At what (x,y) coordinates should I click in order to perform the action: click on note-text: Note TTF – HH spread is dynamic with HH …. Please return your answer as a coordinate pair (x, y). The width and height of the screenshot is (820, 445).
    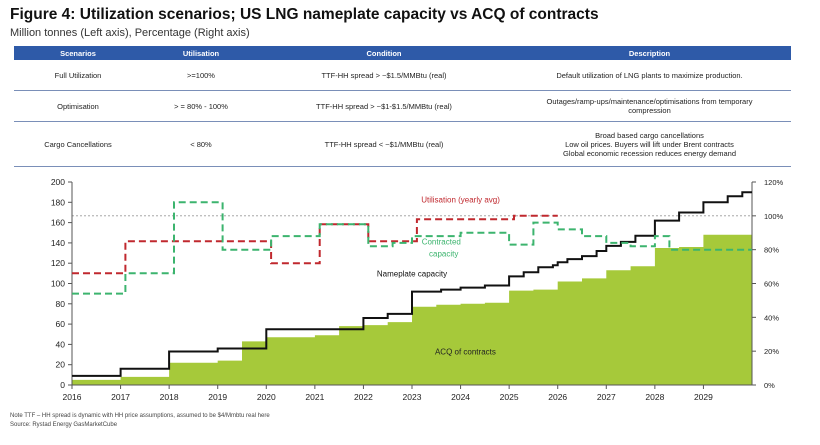
    Looking at the image, I should click on (140, 416).